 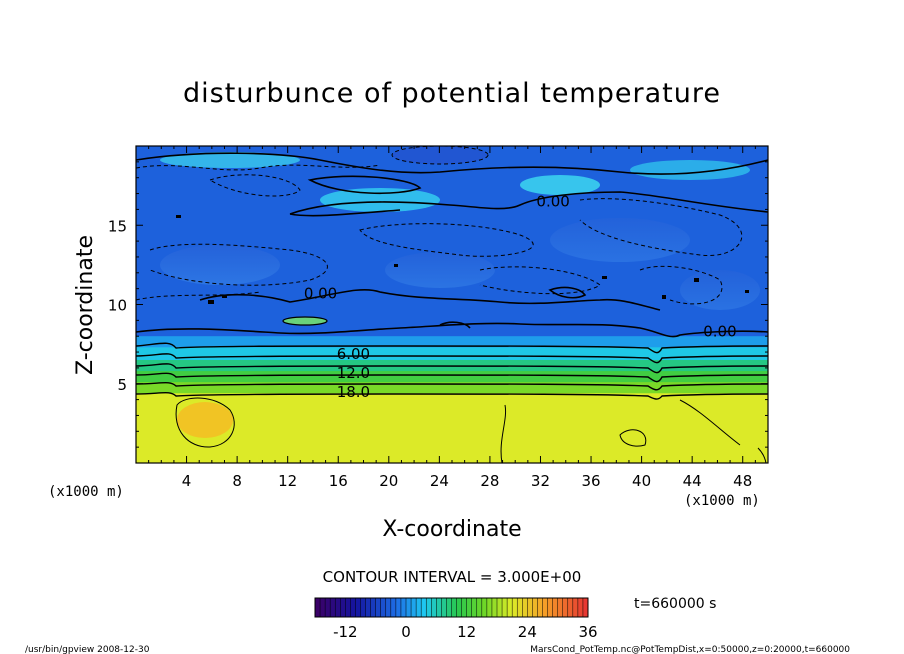 I want to click on x-axis-label: X-coordinate, so click(x=451, y=529).